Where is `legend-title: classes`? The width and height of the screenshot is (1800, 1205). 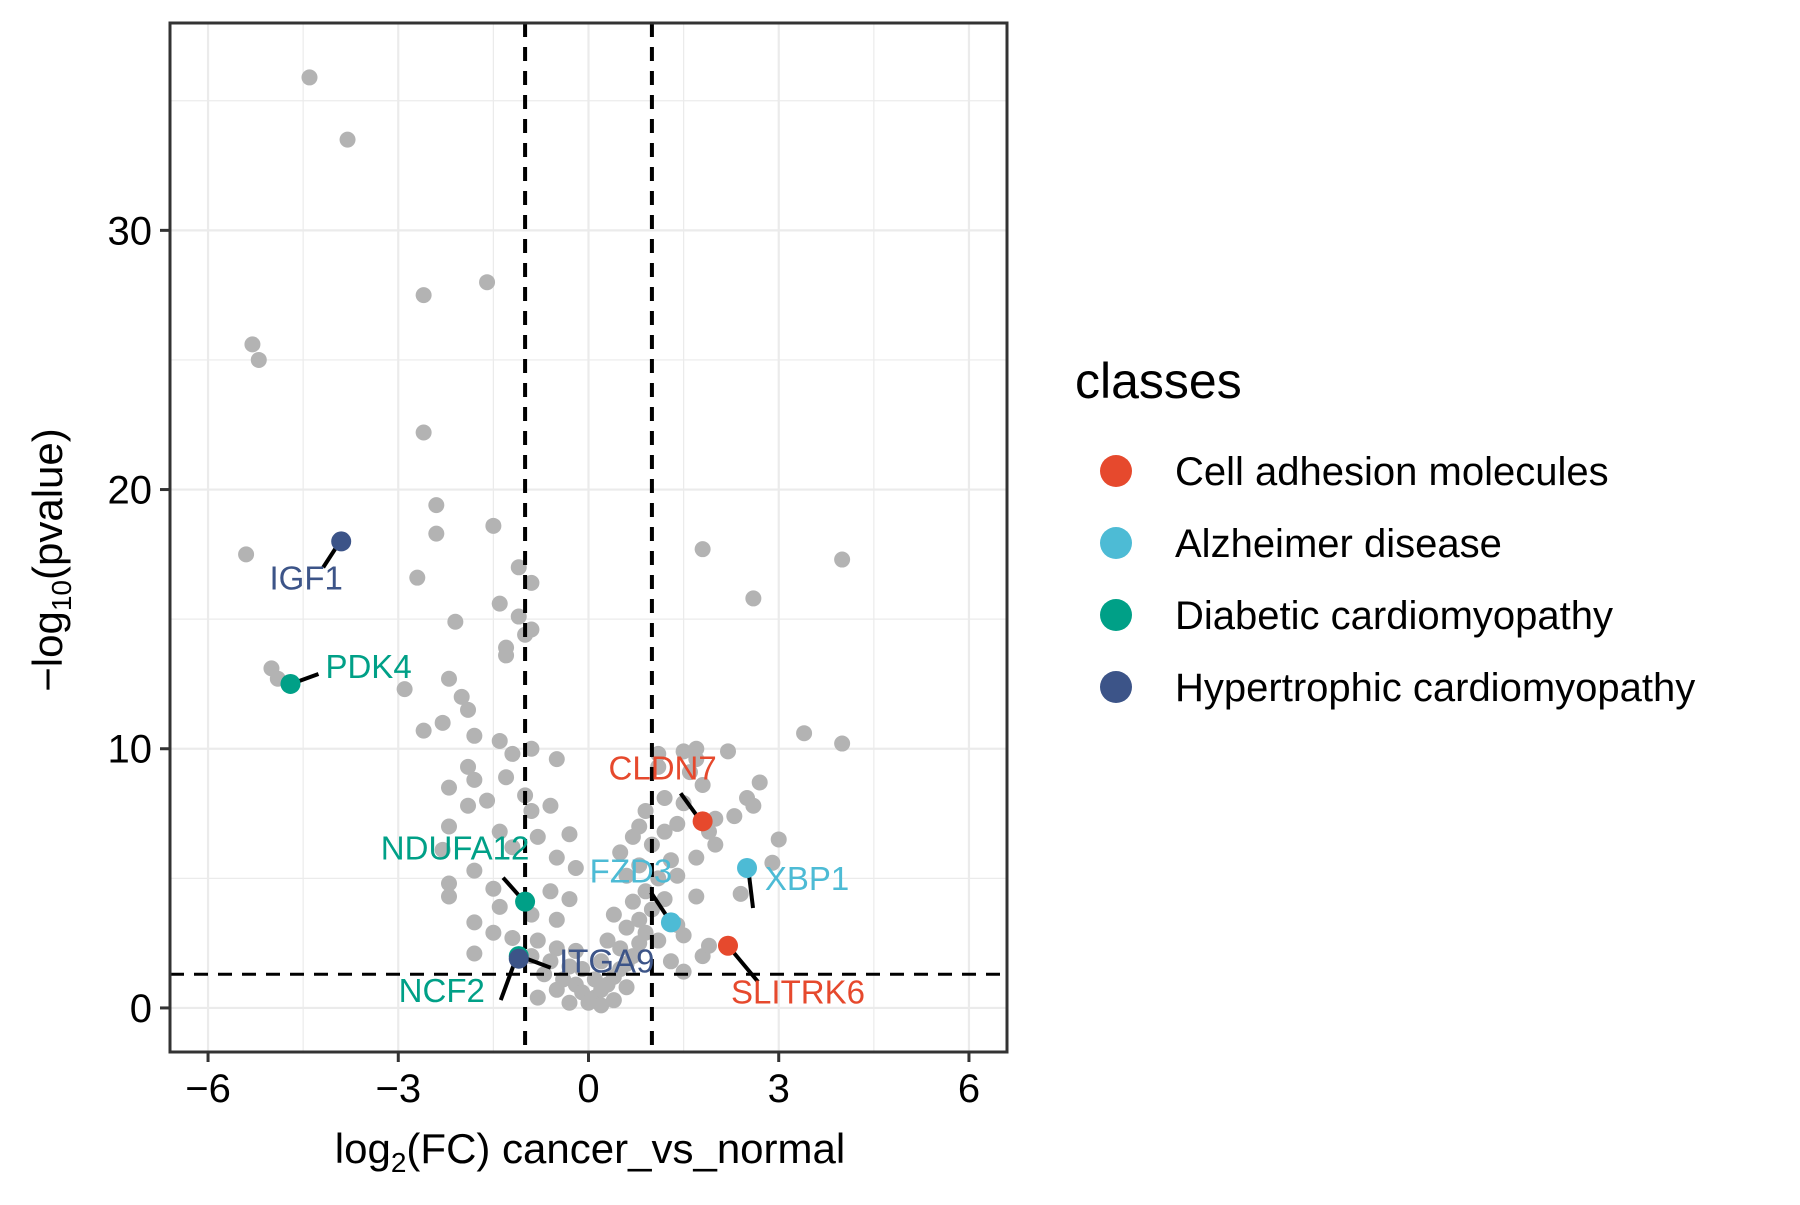
legend-title: classes is located at coordinates (1158, 381).